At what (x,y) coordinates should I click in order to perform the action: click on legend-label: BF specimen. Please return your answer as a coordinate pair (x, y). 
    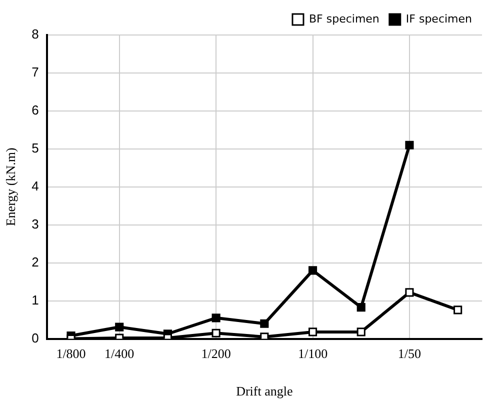
    Looking at the image, I should click on (344, 19).